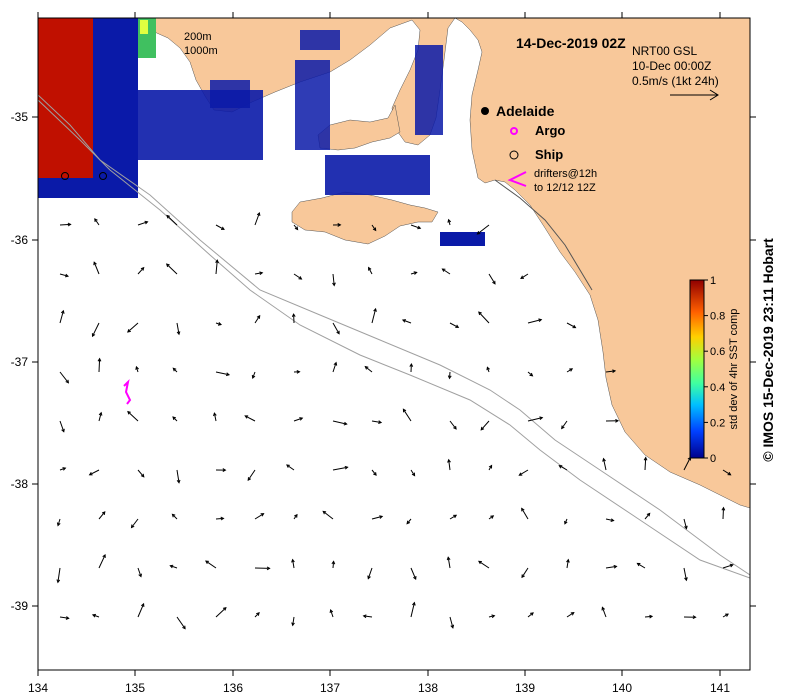  What do you see at coordinates (717, 423) in the screenshot?
I see `colorbar-tick-label: 0.2` at bounding box center [717, 423].